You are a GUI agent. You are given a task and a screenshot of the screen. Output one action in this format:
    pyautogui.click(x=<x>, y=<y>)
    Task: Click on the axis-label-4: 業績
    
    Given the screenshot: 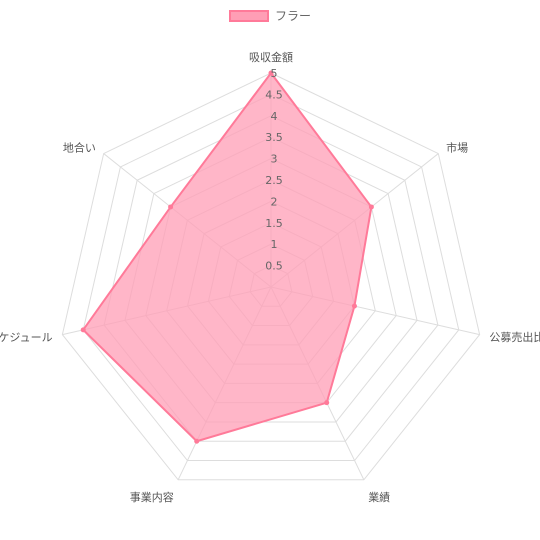 What is the action you would take?
    pyautogui.click(x=379, y=497)
    